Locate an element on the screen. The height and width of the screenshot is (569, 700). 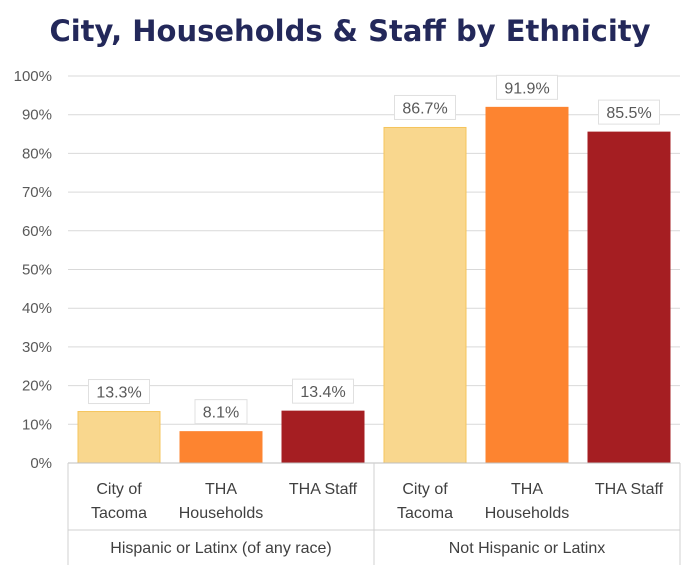
y-tick-label: 80% is located at coordinates (37, 153).